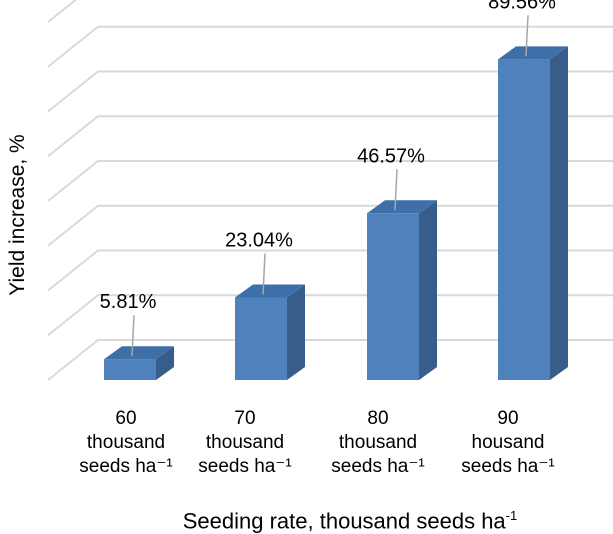  Describe the element at coordinates (391, 156) in the screenshot. I see `data-label: 46.57%` at that location.